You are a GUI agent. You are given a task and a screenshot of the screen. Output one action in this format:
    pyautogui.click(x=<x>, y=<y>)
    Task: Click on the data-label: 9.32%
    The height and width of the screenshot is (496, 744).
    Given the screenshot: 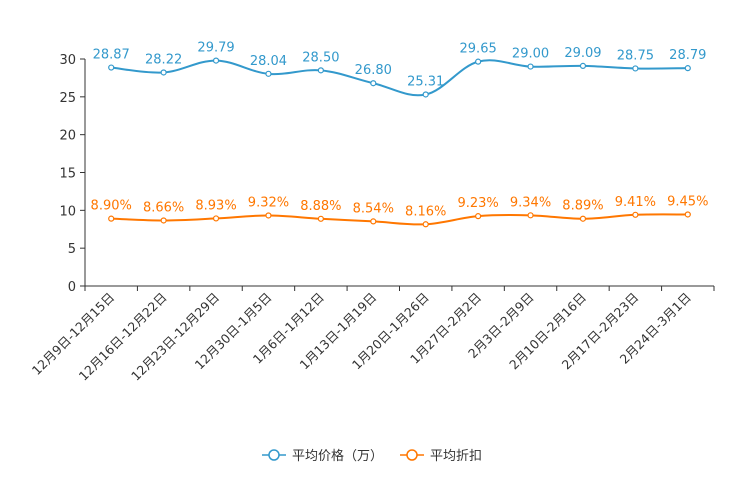 What is the action you would take?
    pyautogui.click(x=268, y=202)
    